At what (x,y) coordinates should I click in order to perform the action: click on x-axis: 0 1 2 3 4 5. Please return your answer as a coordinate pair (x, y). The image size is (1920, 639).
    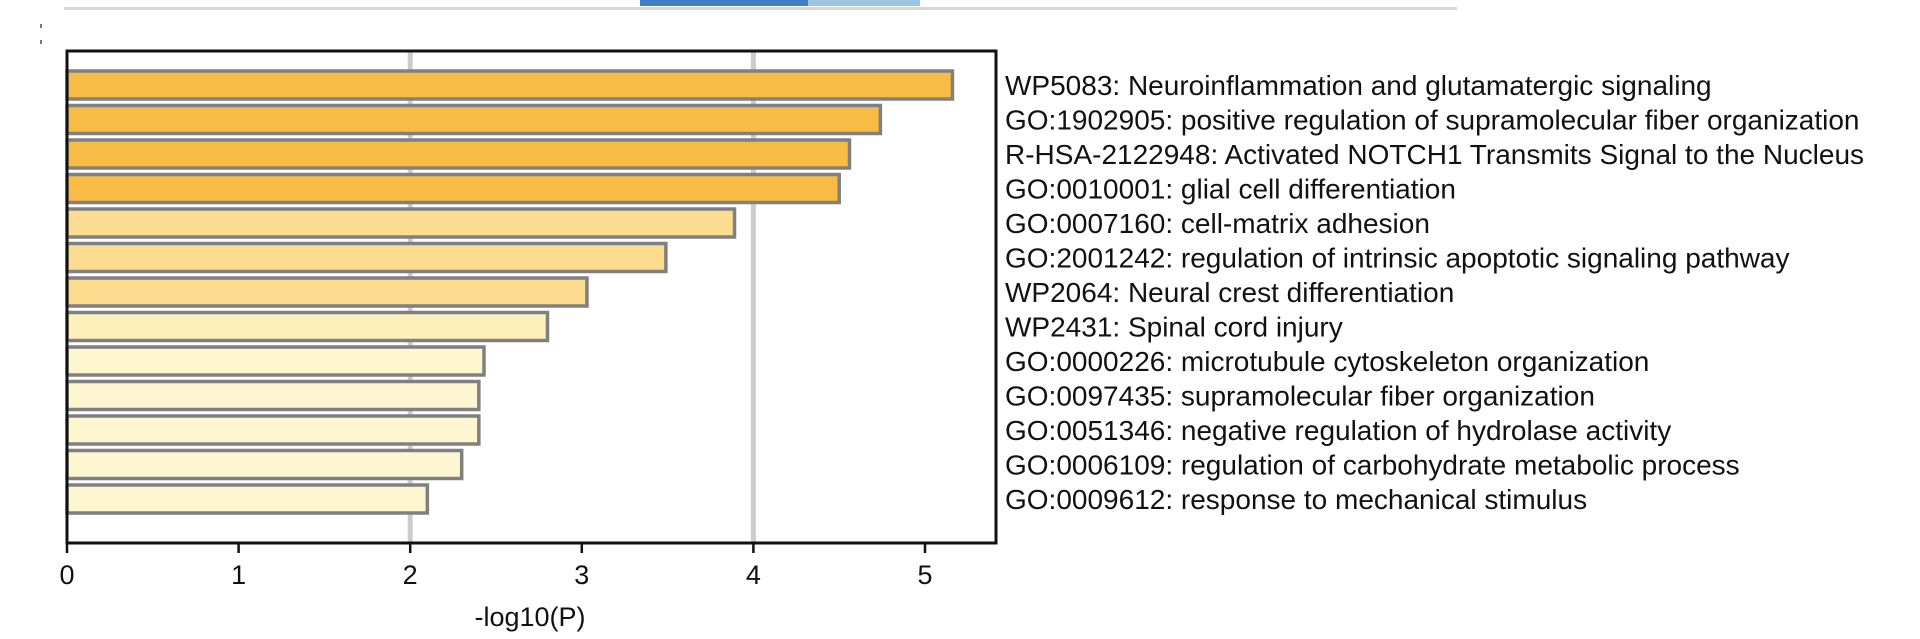
    Looking at the image, I should click on (496, 566).